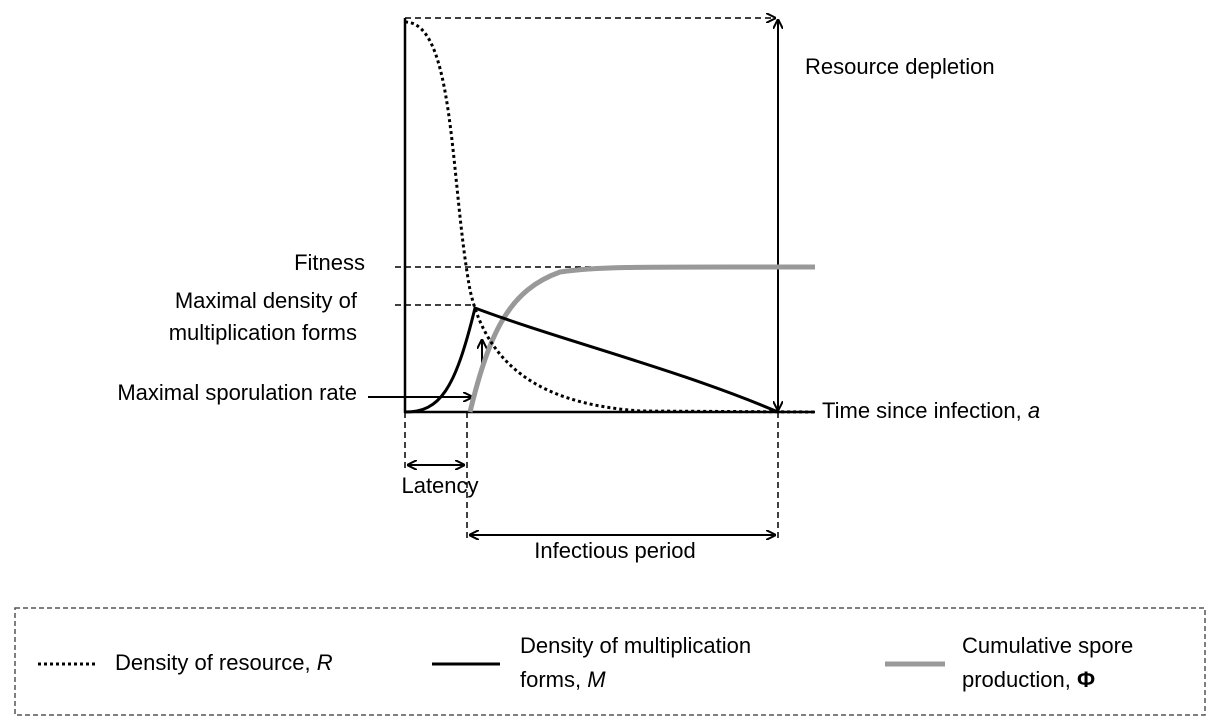  I want to click on legend-text: Density of resource,, so click(216, 662).